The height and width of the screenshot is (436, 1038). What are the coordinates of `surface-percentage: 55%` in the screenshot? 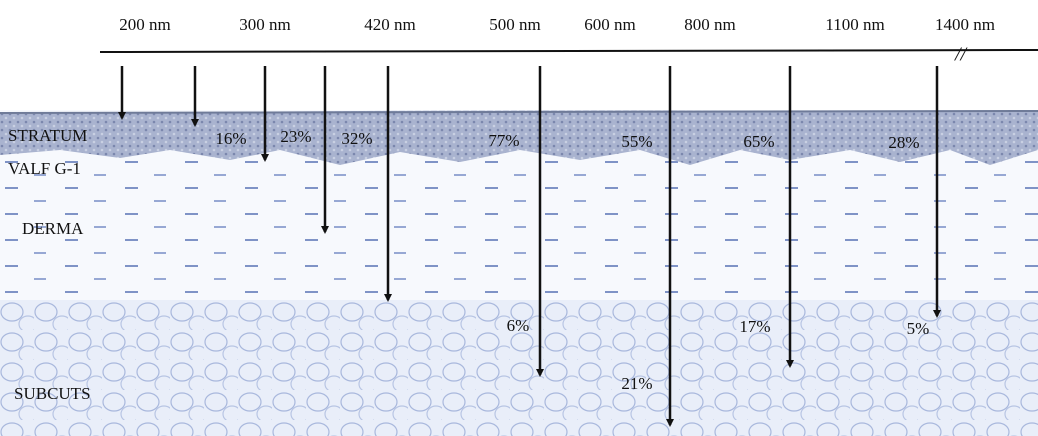 It's located at (636, 141).